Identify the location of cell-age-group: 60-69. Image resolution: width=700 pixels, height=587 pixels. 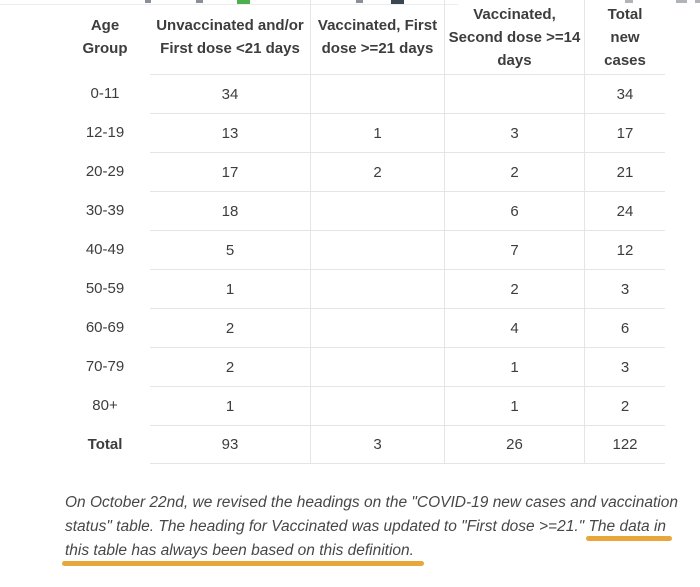
(105, 327).